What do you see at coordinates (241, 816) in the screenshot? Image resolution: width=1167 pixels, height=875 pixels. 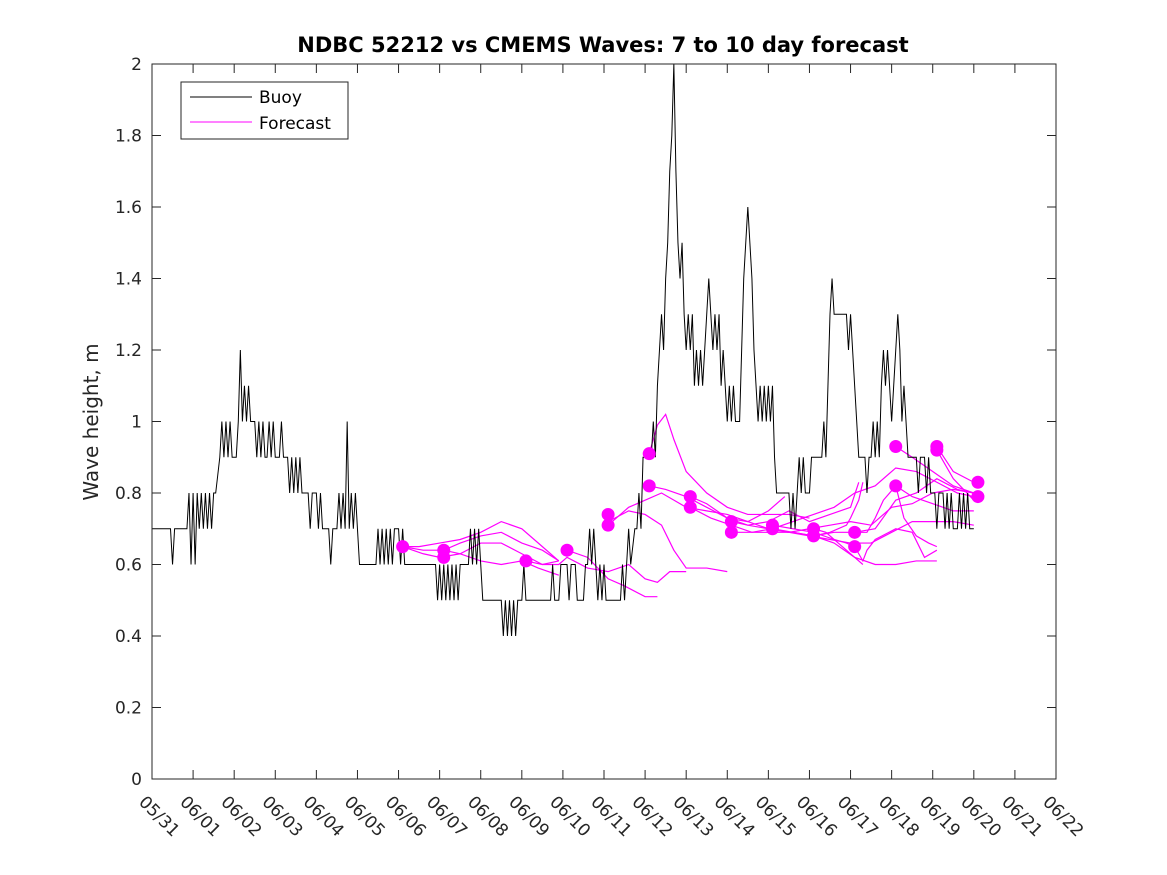 I see `x-tick-label: 06/02` at bounding box center [241, 816].